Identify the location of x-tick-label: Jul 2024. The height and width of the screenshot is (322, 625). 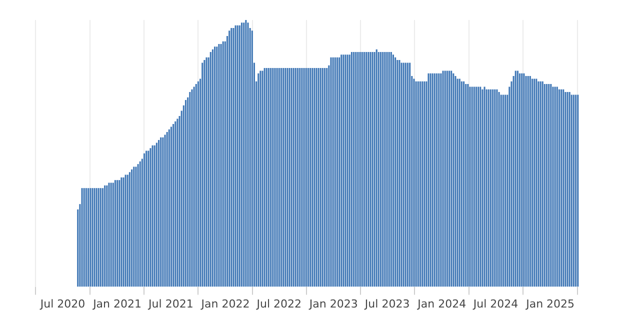
(495, 303).